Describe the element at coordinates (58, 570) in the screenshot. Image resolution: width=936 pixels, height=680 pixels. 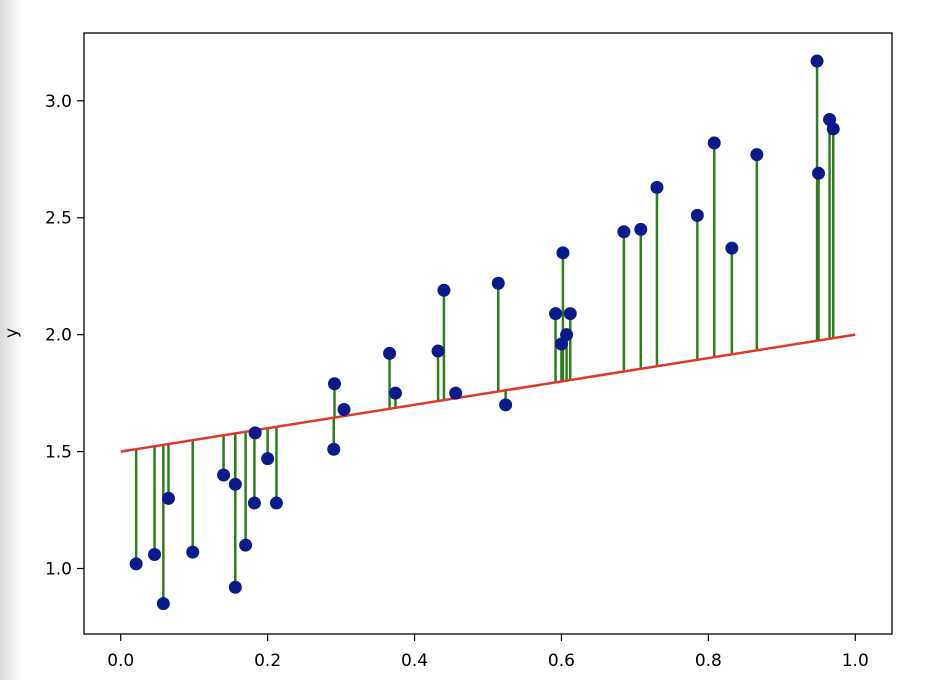
I see `y-tick-label: 1.0` at that location.